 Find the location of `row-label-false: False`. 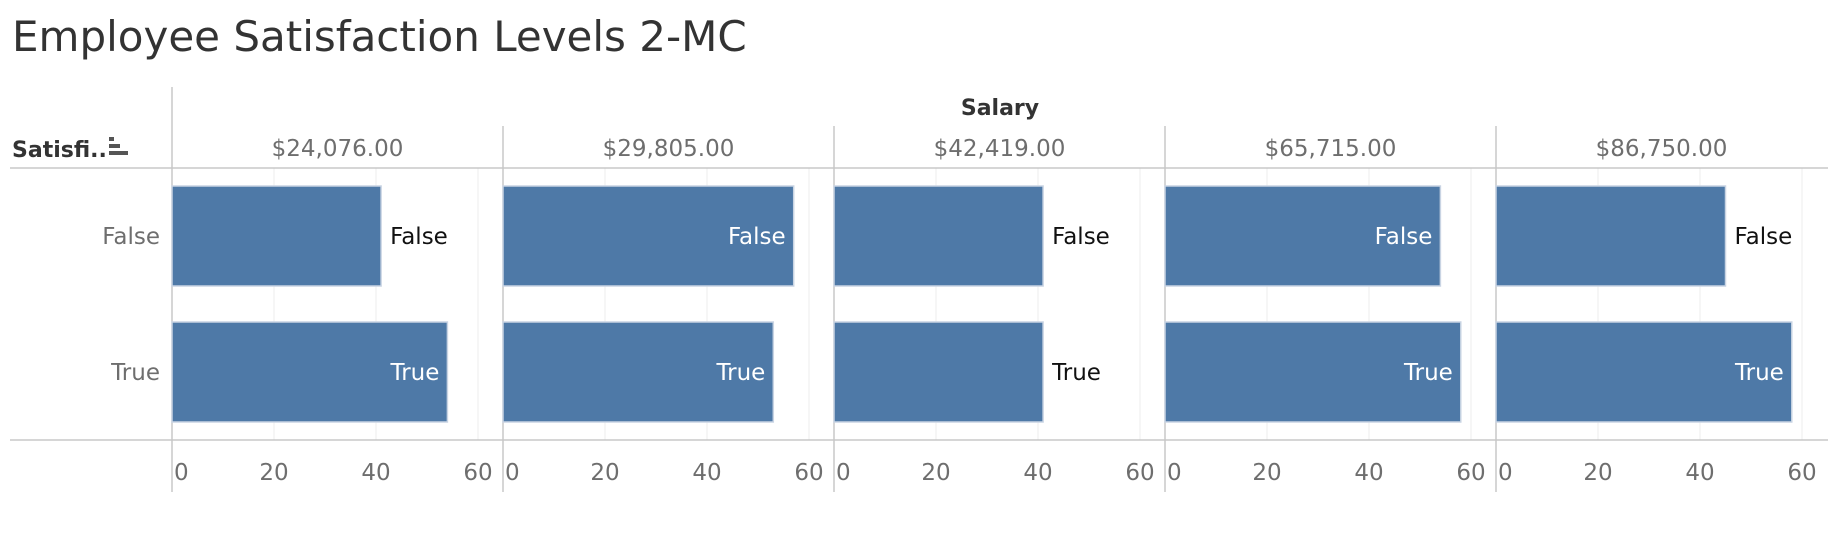

row-label-false: False is located at coordinates (131, 237).